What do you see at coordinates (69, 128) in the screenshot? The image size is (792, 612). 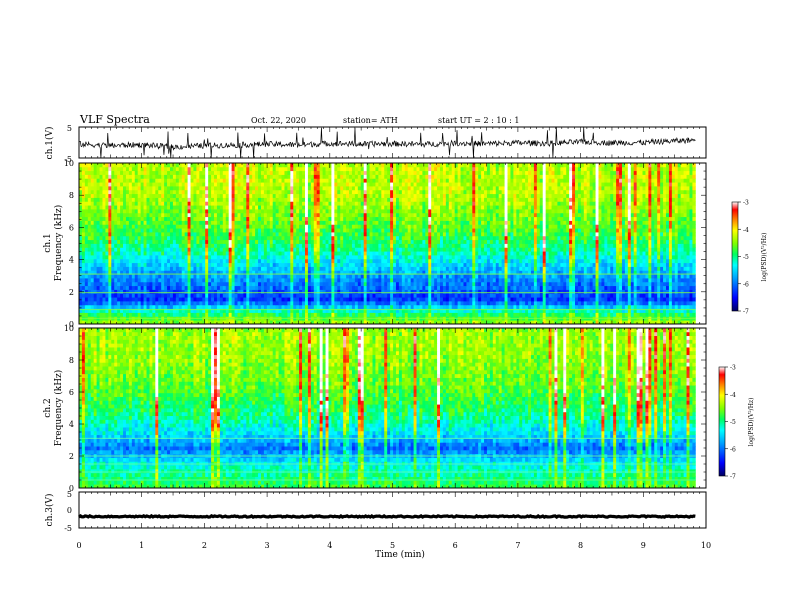 I see `ch1v-ytick-top: 5` at bounding box center [69, 128].